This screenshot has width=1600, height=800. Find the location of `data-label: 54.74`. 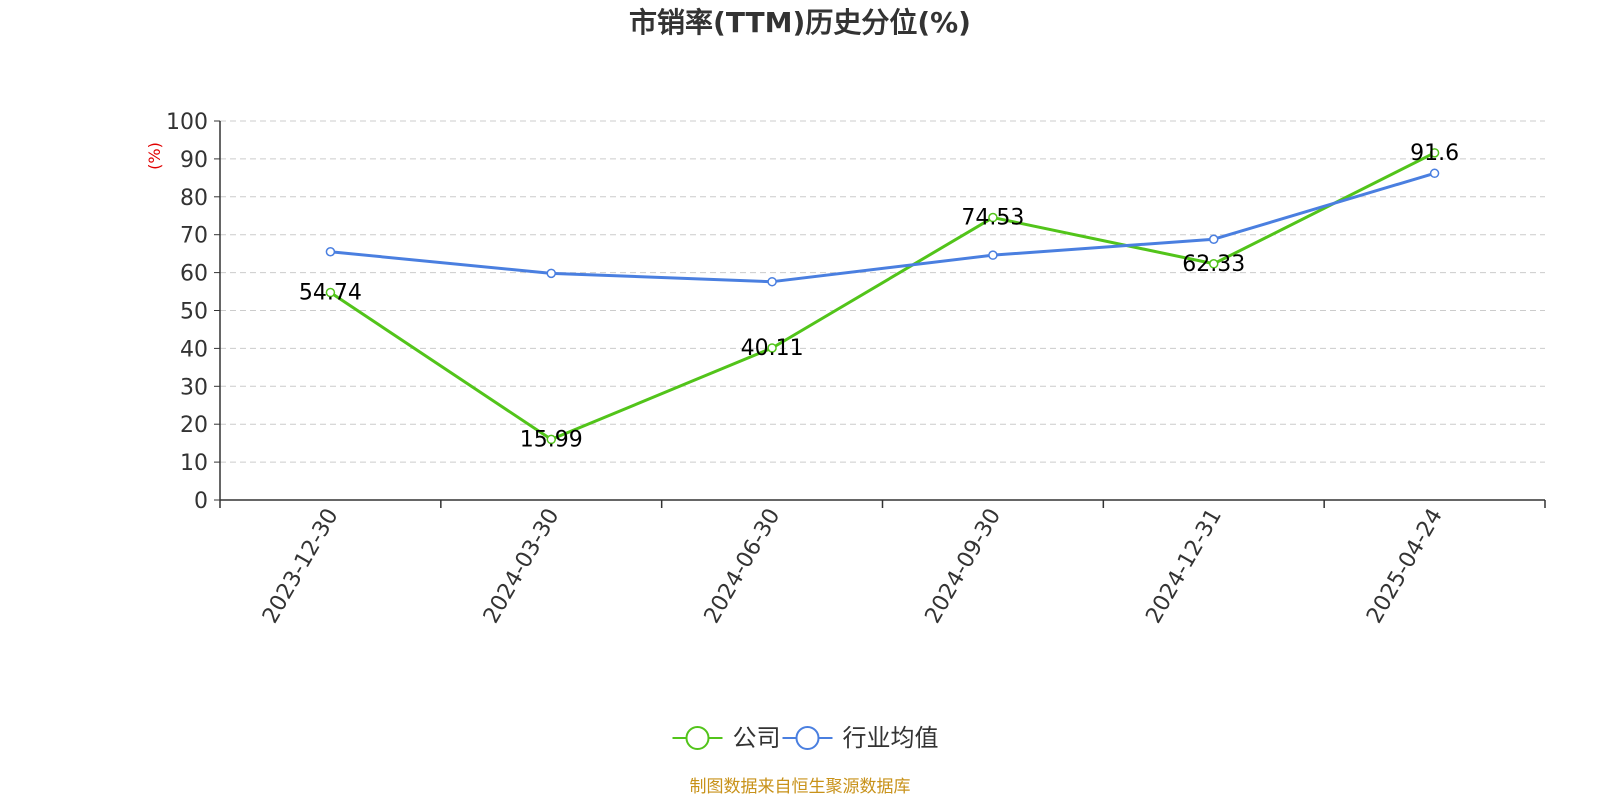

data-label: 54.74 is located at coordinates (330, 293).